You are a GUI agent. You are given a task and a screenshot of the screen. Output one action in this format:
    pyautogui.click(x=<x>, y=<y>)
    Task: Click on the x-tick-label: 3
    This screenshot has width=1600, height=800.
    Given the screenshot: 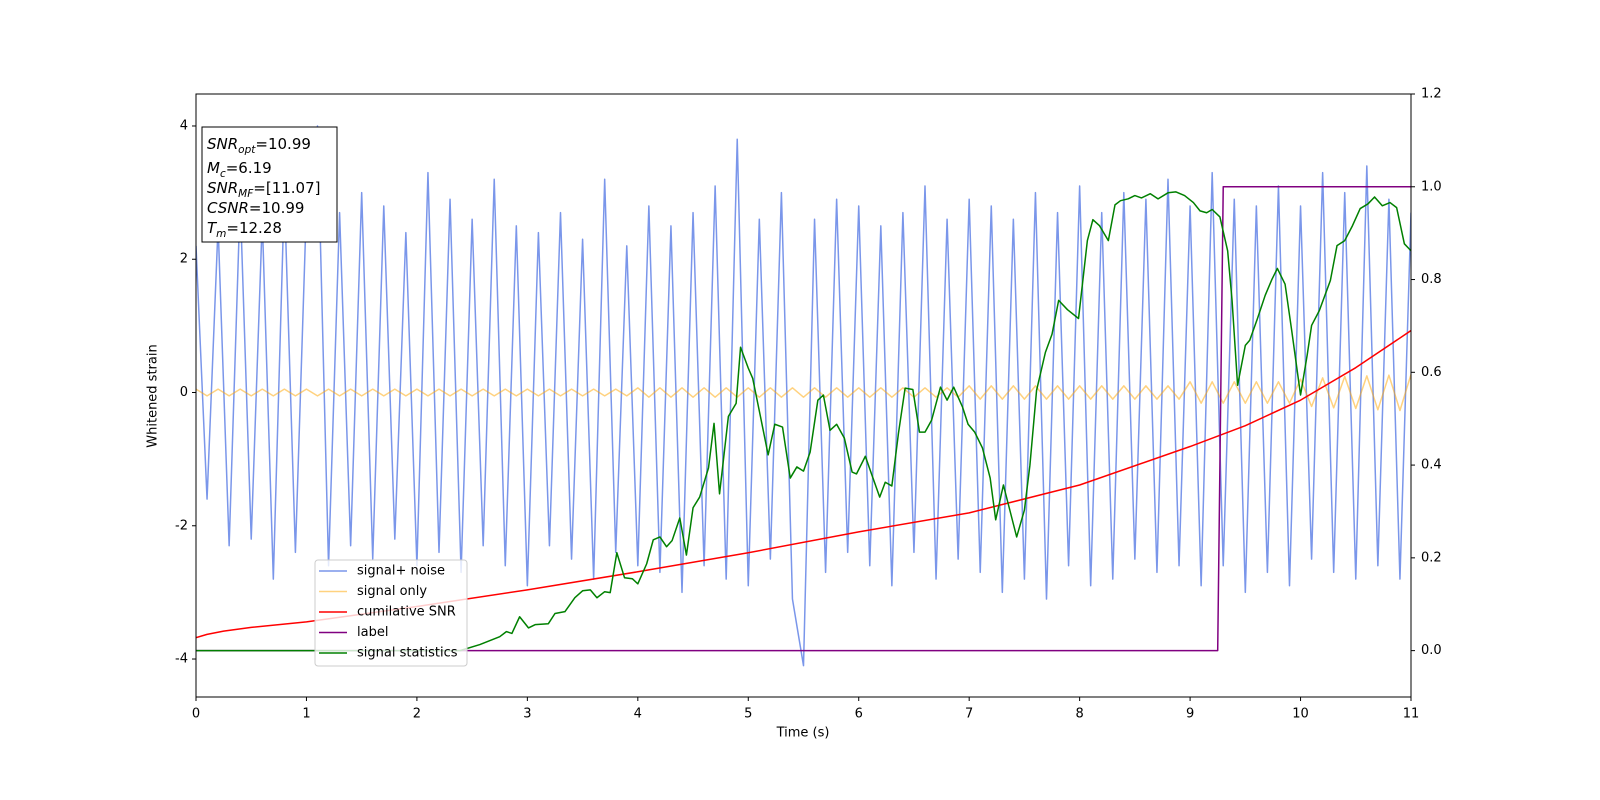 What is the action you would take?
    pyautogui.click(x=527, y=714)
    